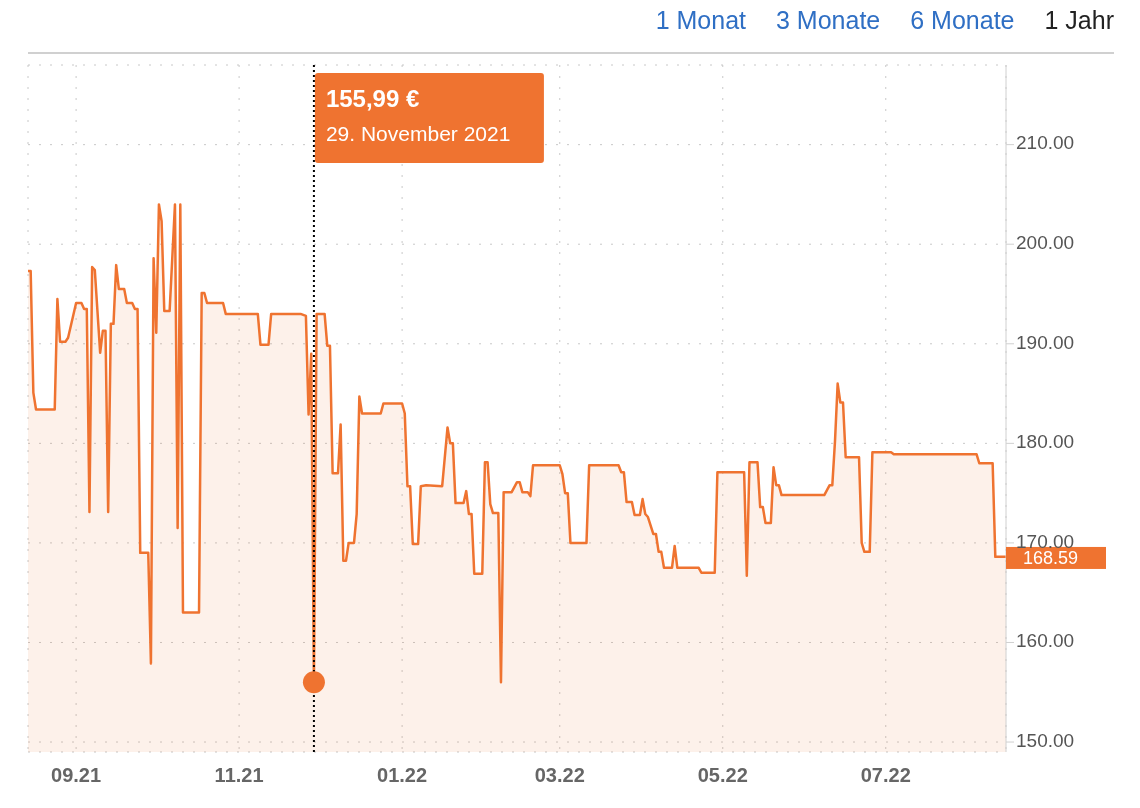  I want to click on x-tick-label: 11.21, so click(239, 775).